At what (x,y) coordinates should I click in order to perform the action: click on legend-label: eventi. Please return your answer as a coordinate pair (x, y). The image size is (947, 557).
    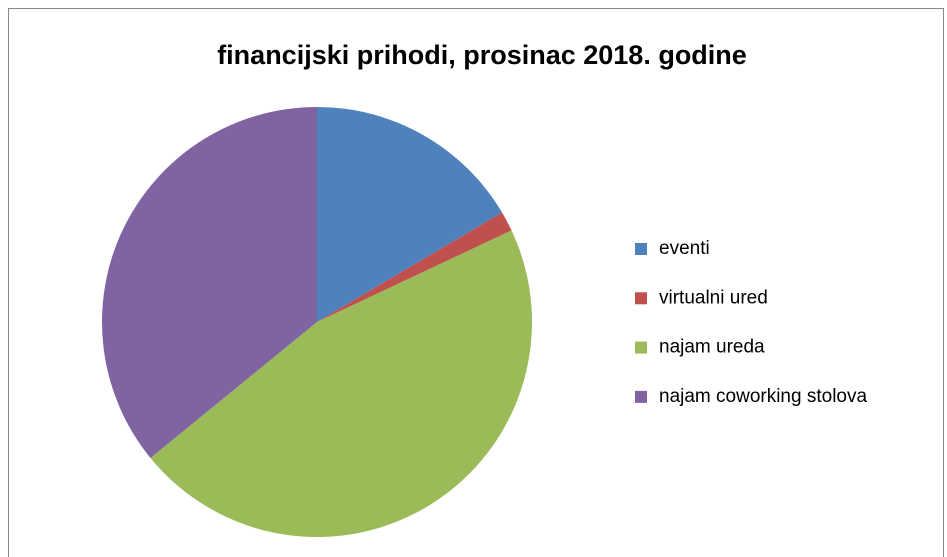
    Looking at the image, I should click on (684, 248).